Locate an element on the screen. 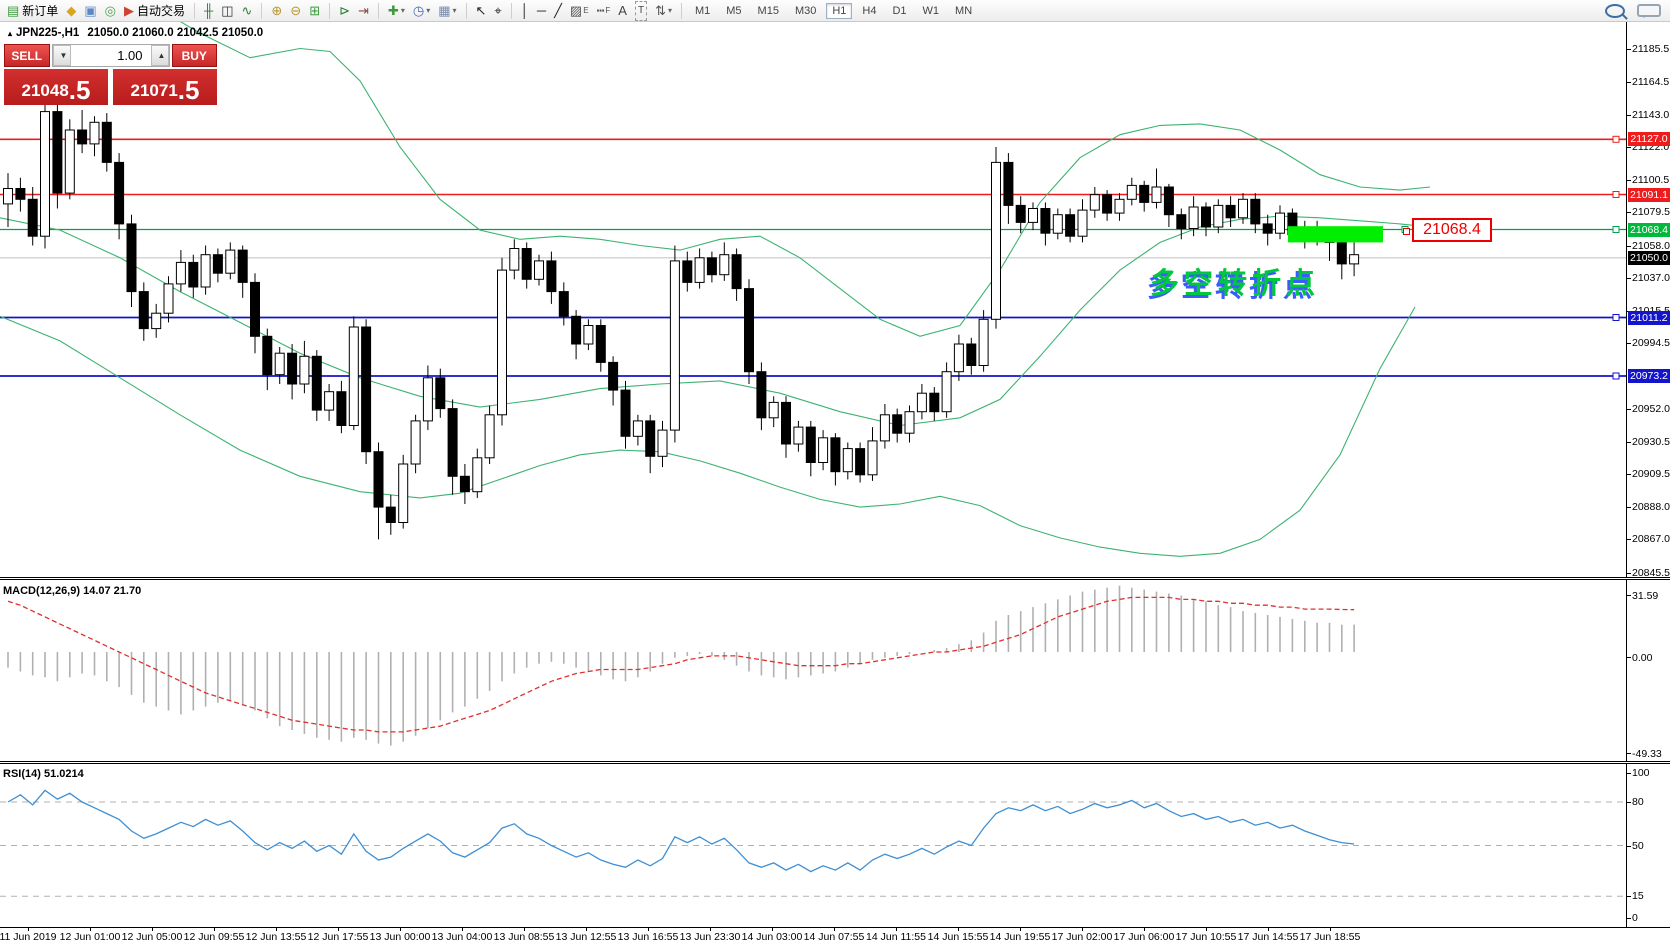 The image size is (1670, 946). text-icon: A is located at coordinates (622, 10).